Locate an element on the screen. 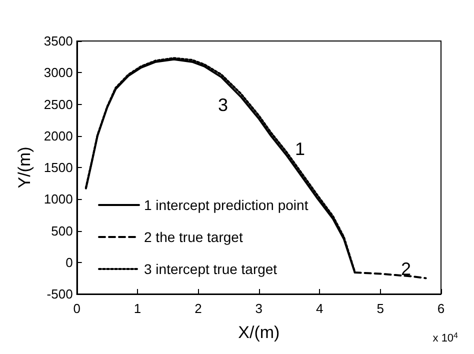  legend-label: 1 intercept prediction point is located at coordinates (226, 205).